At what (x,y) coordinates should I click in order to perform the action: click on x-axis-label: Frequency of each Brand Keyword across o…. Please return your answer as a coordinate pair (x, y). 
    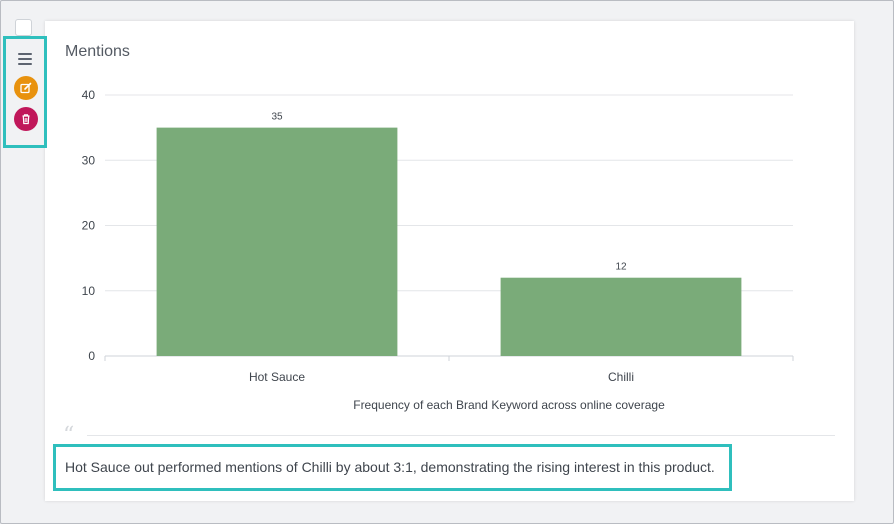
    Looking at the image, I should click on (509, 405).